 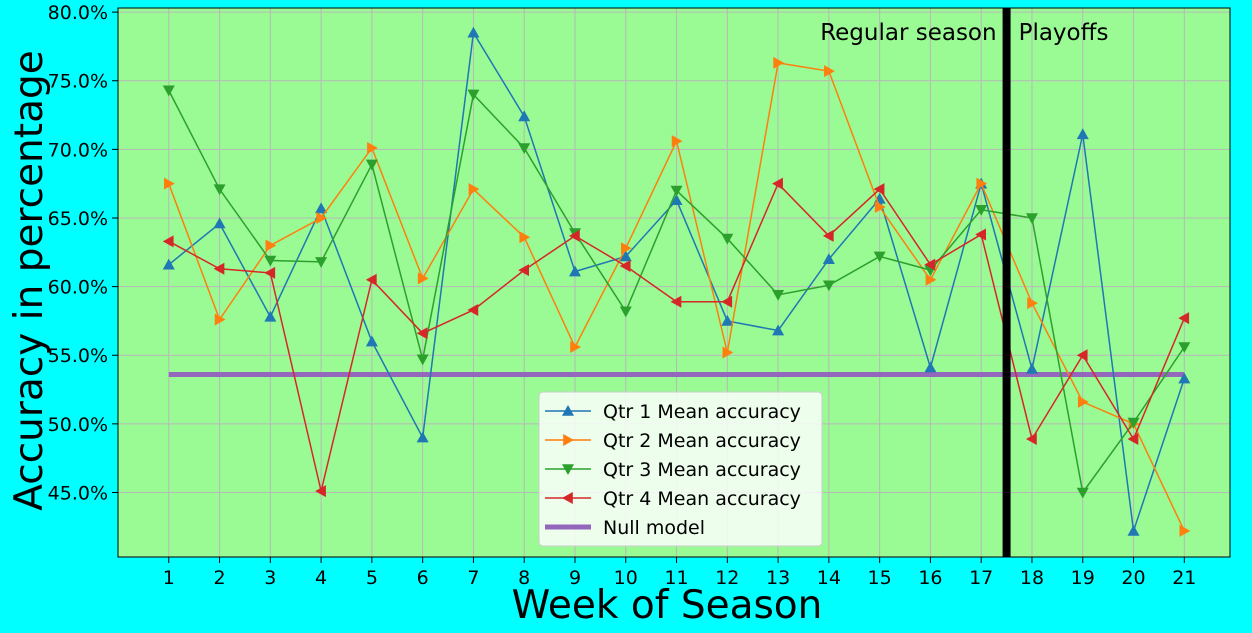 What do you see at coordinates (626, 578) in the screenshot?
I see `x-tick-label: 10` at bounding box center [626, 578].